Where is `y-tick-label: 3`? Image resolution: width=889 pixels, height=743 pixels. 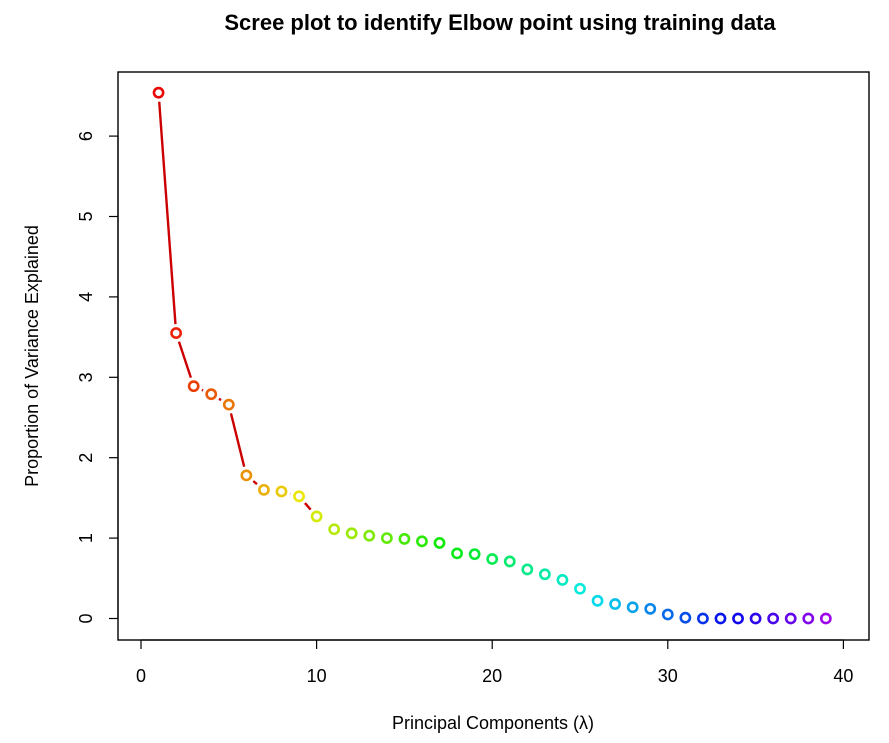 y-tick-label: 3 is located at coordinates (86, 377).